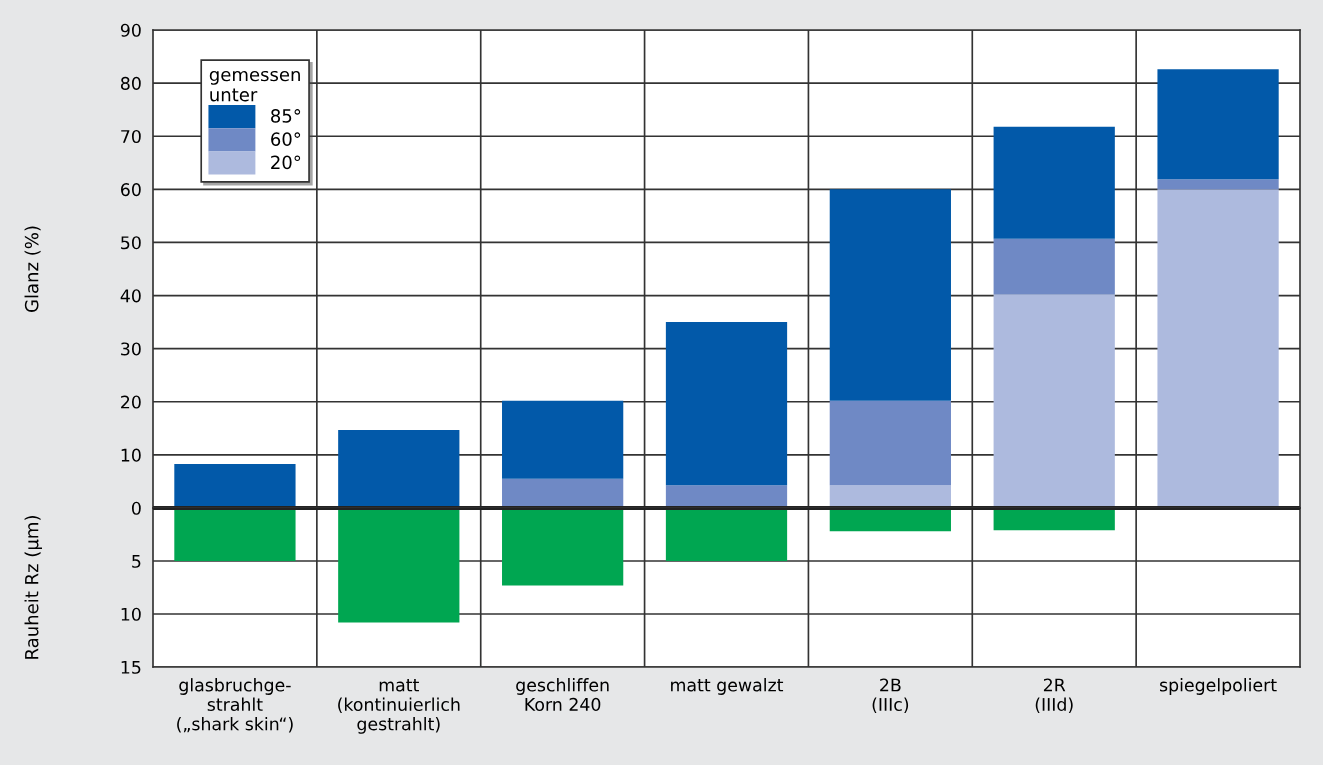 This screenshot has width=1323, height=765. What do you see at coordinates (286, 139) in the screenshot?
I see `legend-label: 60°` at bounding box center [286, 139].